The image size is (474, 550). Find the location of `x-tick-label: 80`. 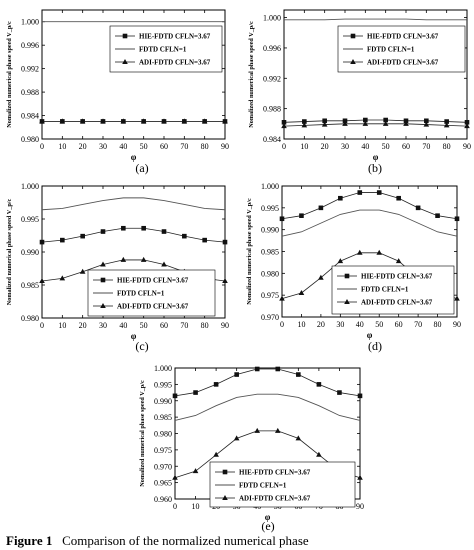

x-tick-label: 80 is located at coordinates (205, 146).